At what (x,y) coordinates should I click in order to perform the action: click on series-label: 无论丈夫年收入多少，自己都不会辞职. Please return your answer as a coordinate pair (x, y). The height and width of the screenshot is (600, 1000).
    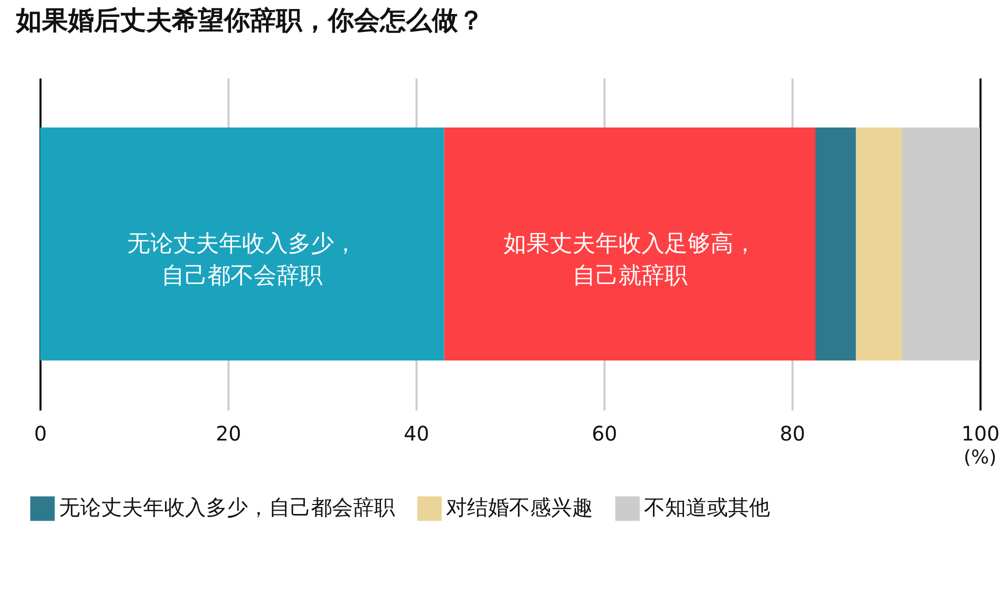
    Looking at the image, I should click on (242, 260).